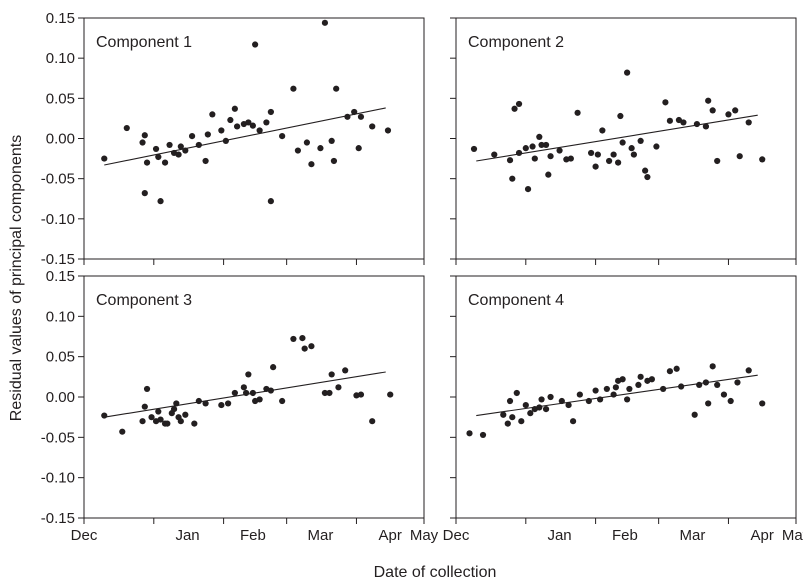 The width and height of the screenshot is (803, 583). I want to click on panel-title: Component 3, so click(144, 300).